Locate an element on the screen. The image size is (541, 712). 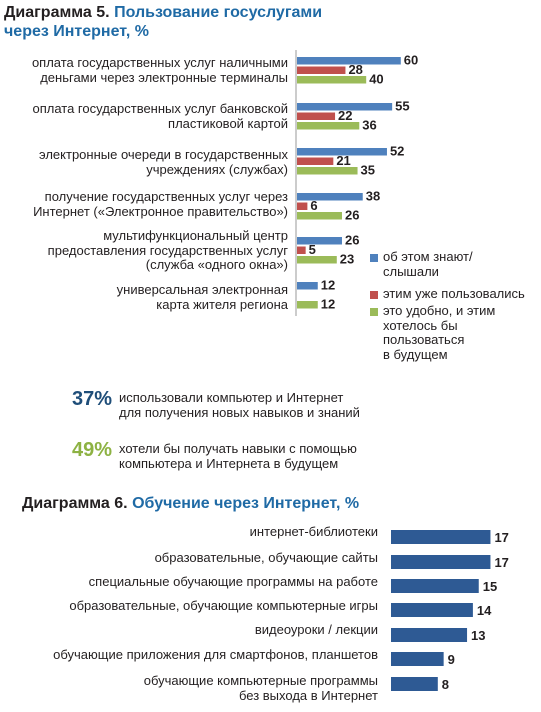
legend-label: об этом знают/ слышали is located at coordinates (428, 264).